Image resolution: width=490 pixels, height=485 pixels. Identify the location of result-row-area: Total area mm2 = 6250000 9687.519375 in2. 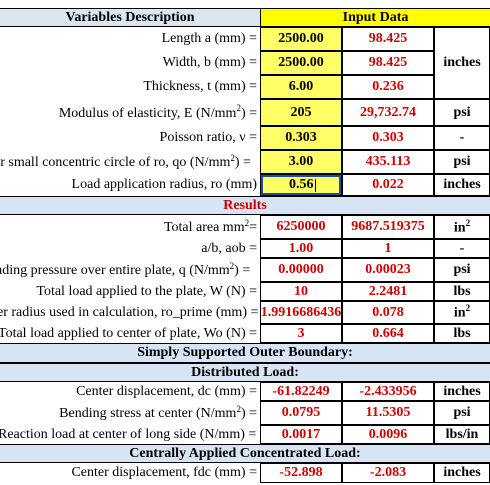
(245, 227).